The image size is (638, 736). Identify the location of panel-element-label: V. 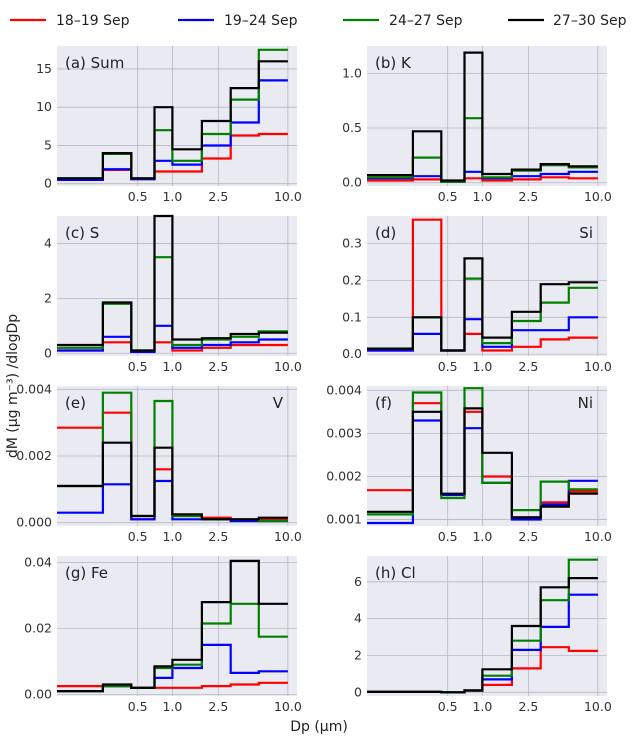
(278, 403).